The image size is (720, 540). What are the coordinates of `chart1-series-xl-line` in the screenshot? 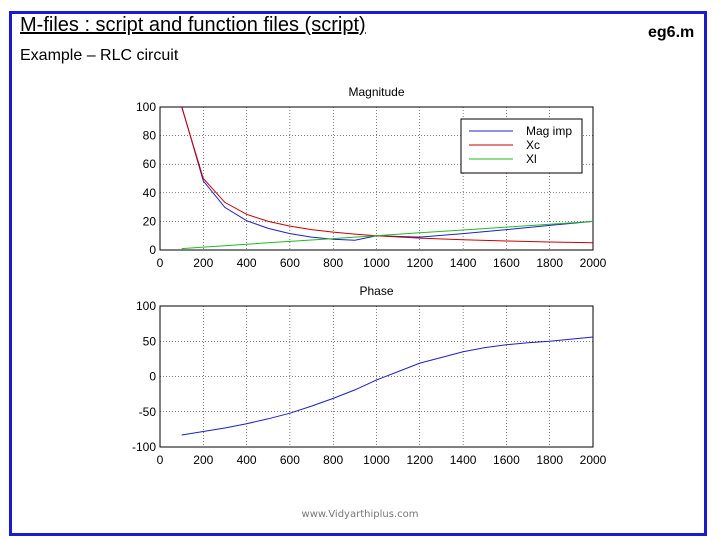 It's located at (387, 235).